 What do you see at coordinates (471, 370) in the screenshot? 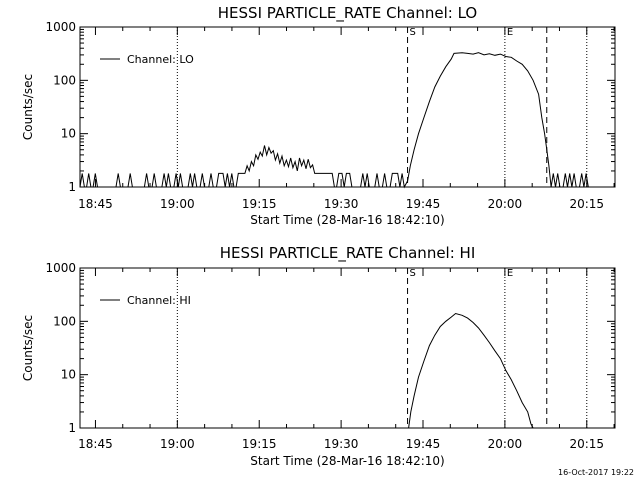
I see `series-line` at bounding box center [471, 370].